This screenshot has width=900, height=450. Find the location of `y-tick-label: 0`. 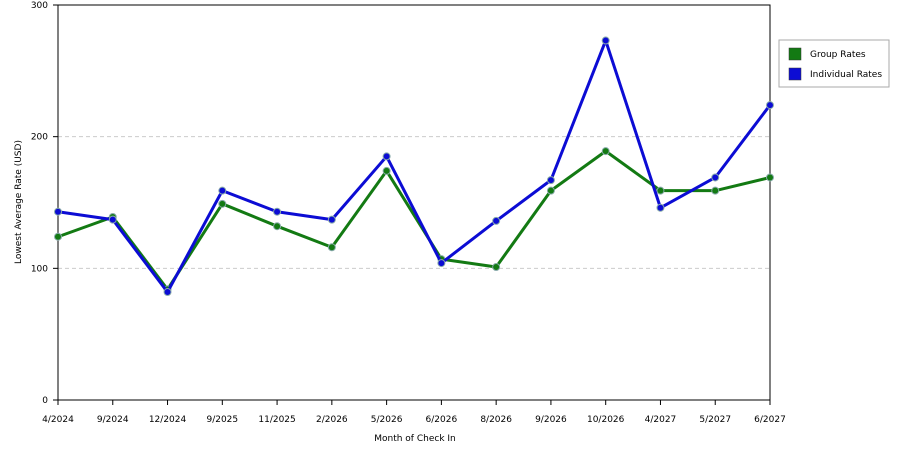

y-tick-label: 0 is located at coordinates (45, 401).